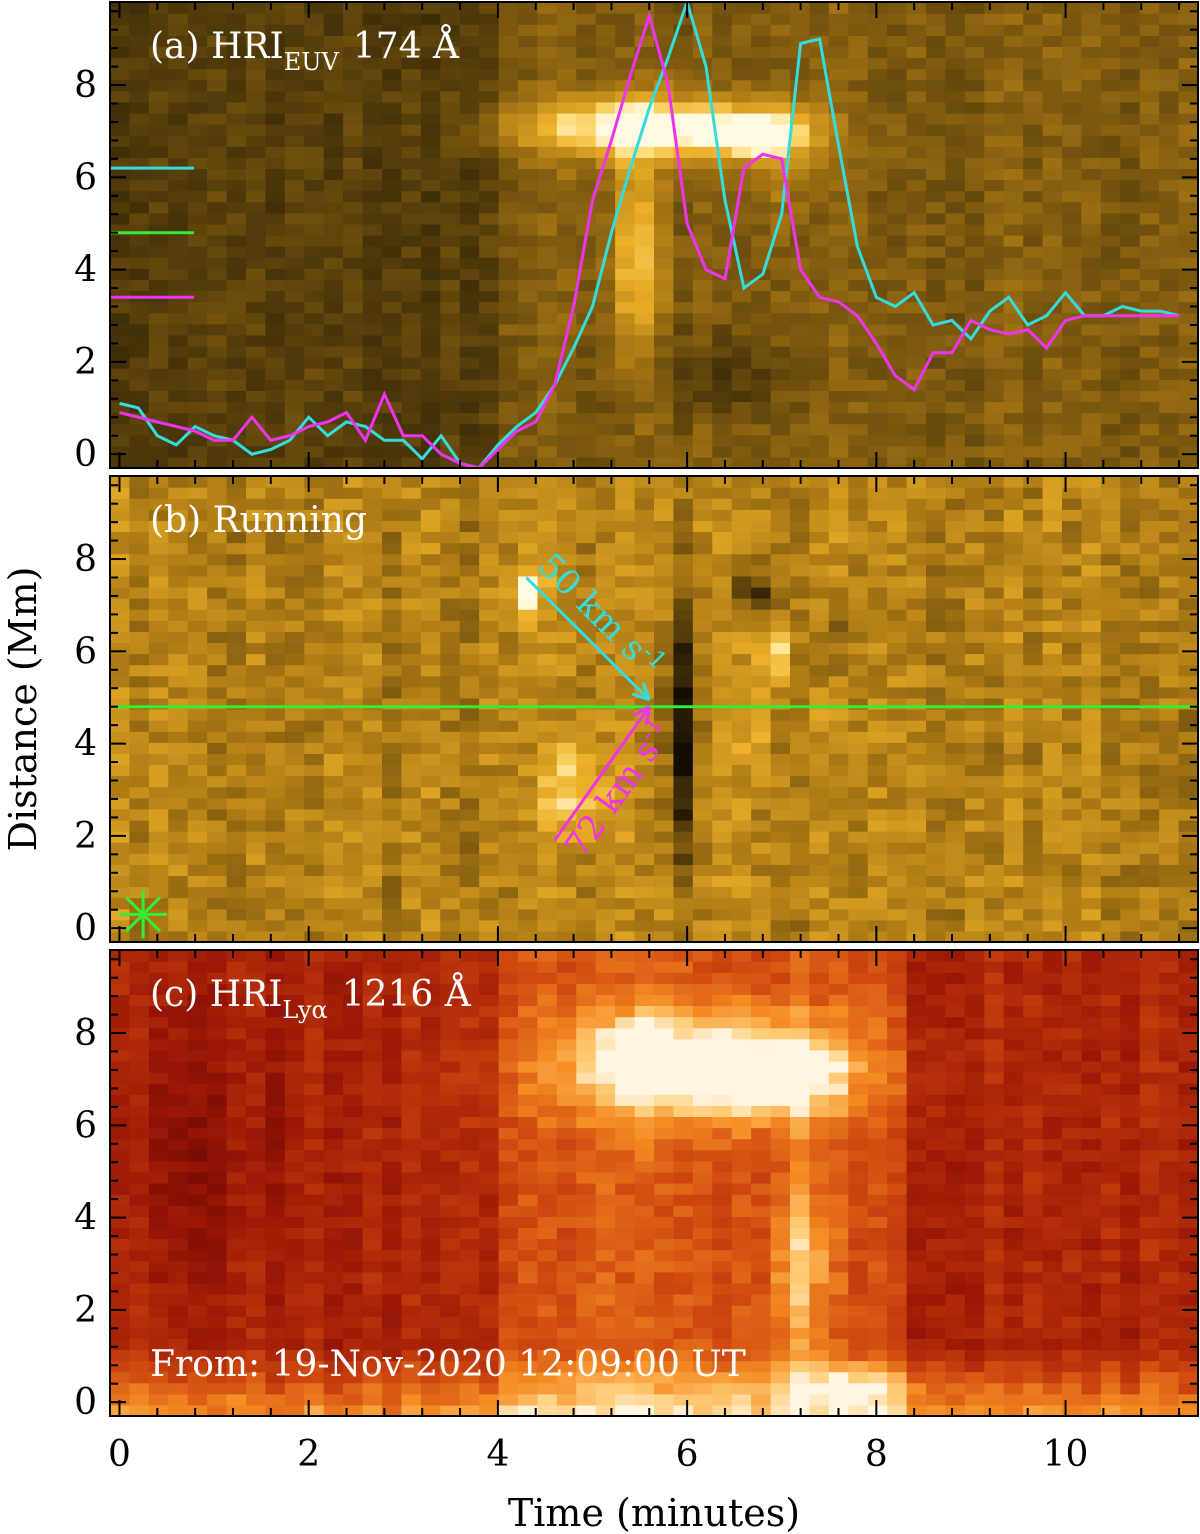 This screenshot has width=1200, height=1534. Describe the element at coordinates (152, 232) in the screenshot. I see `side-markers-a` at that location.